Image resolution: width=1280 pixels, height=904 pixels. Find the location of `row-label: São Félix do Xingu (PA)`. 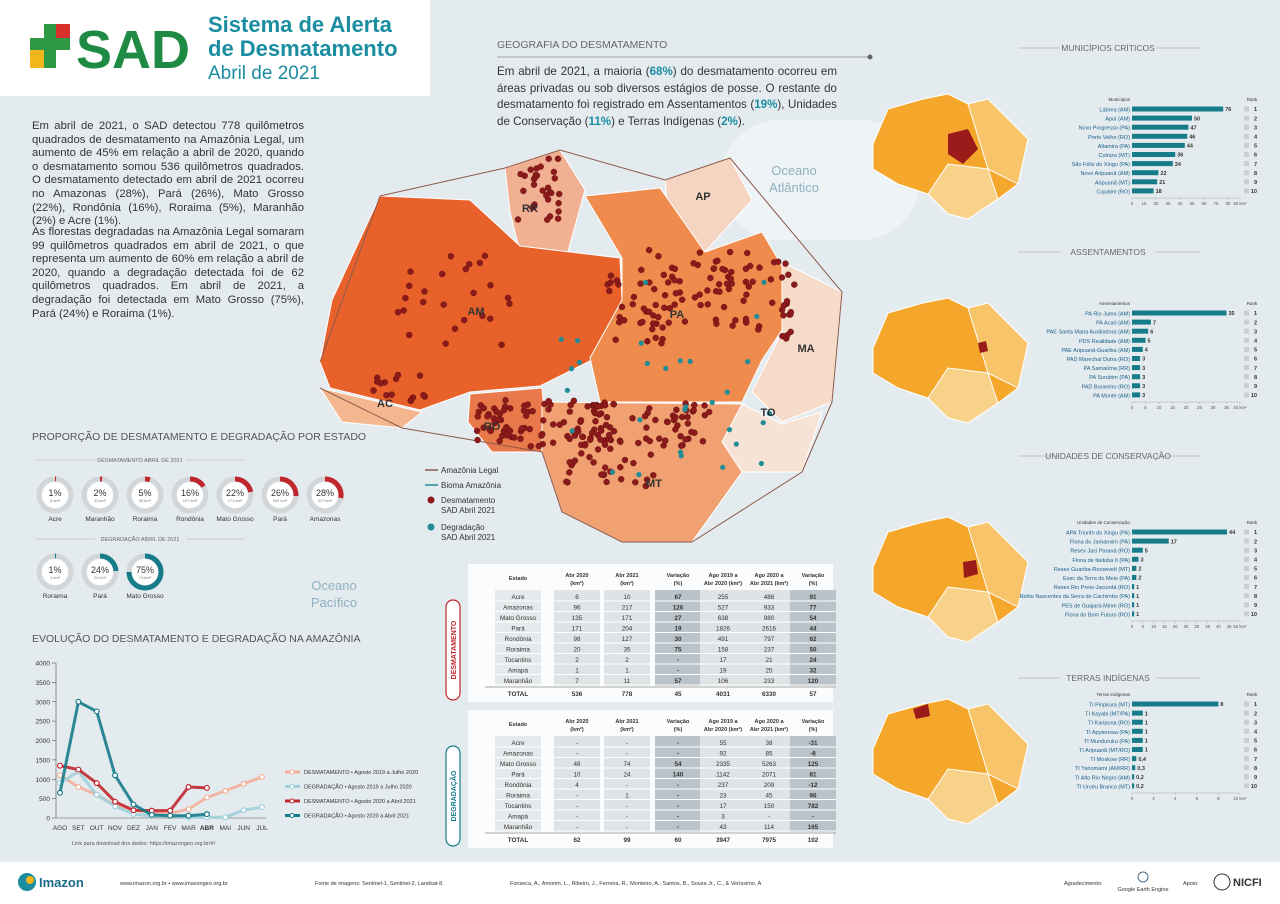

row-label: São Félix do Xingu (PA) is located at coordinates (1101, 165).